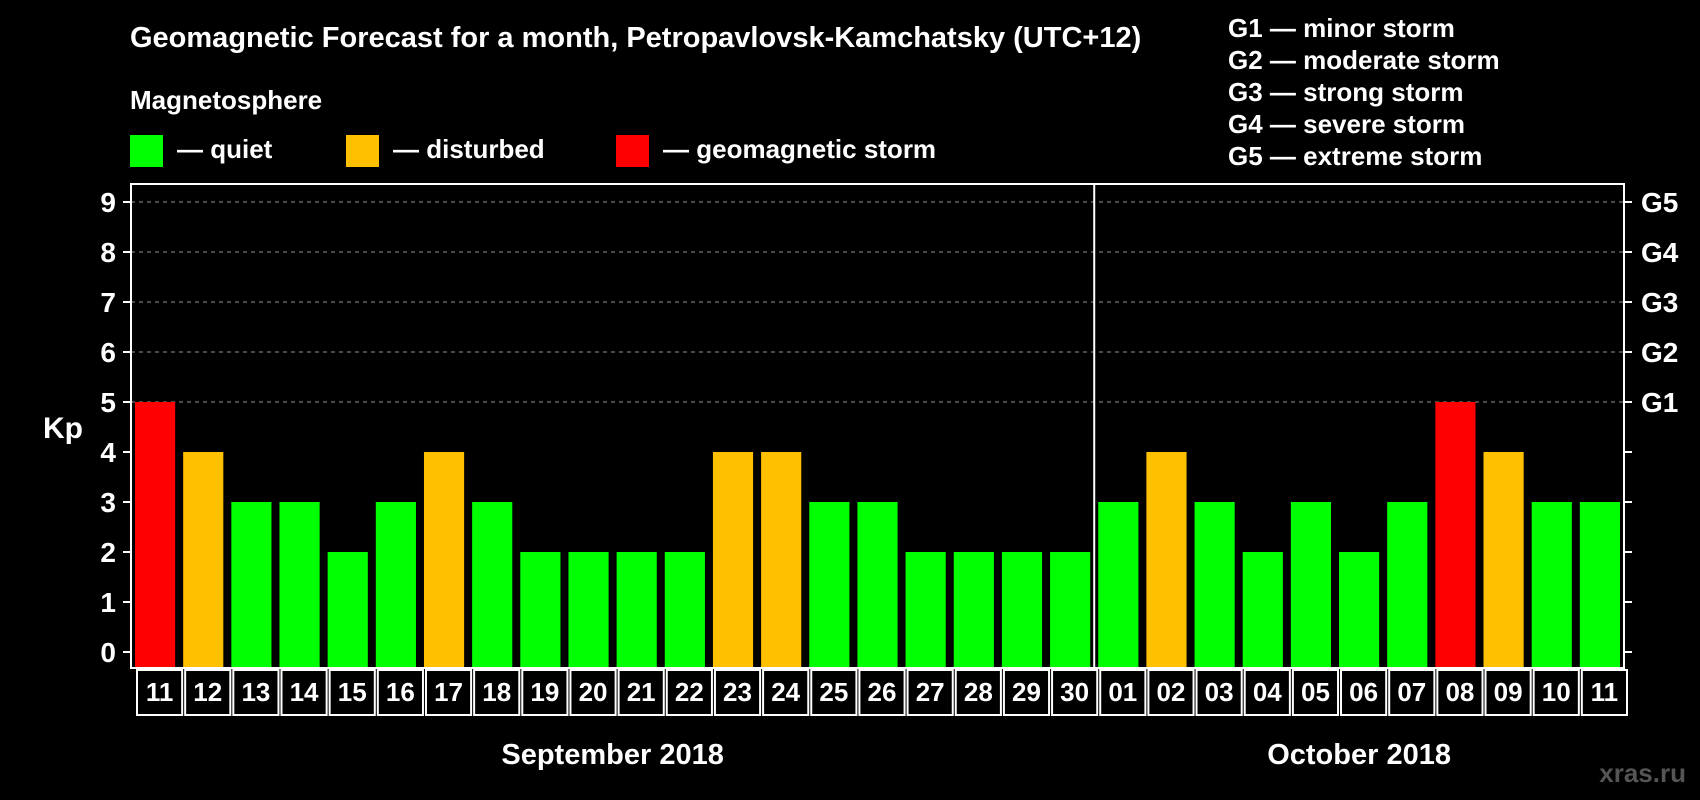 This screenshot has height=800, width=1700. I want to click on storm-scale-item: G1 — minor storm, so click(1341, 28).